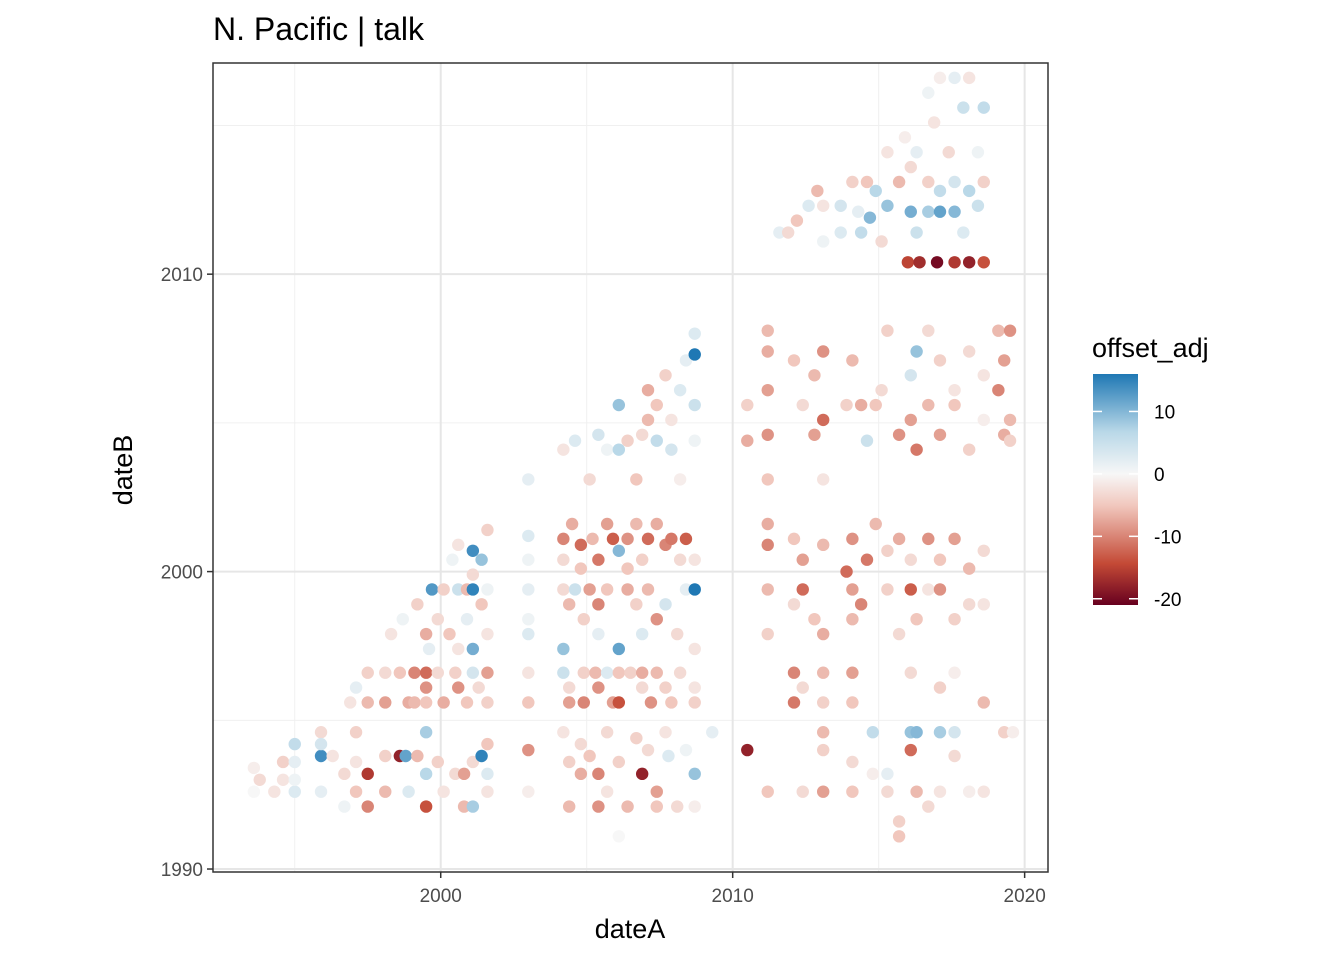  What do you see at coordinates (182, 573) in the screenshot?
I see `y-tick-label: 2000` at bounding box center [182, 573].